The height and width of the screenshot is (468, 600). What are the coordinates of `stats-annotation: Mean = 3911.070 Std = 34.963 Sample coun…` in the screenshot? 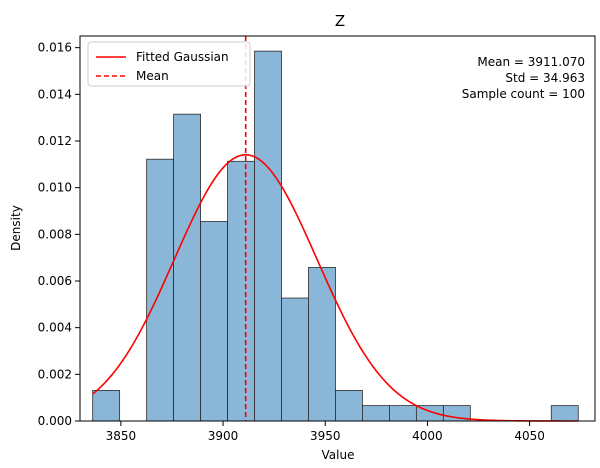 It's located at (523, 78).